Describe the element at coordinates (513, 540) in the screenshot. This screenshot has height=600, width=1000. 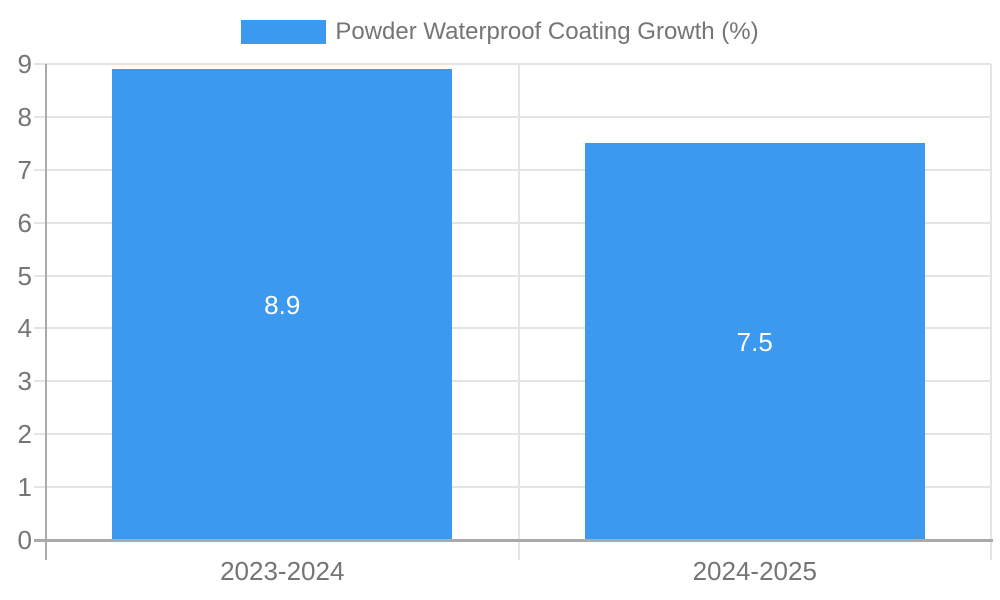
I see `x-axis-line` at that location.